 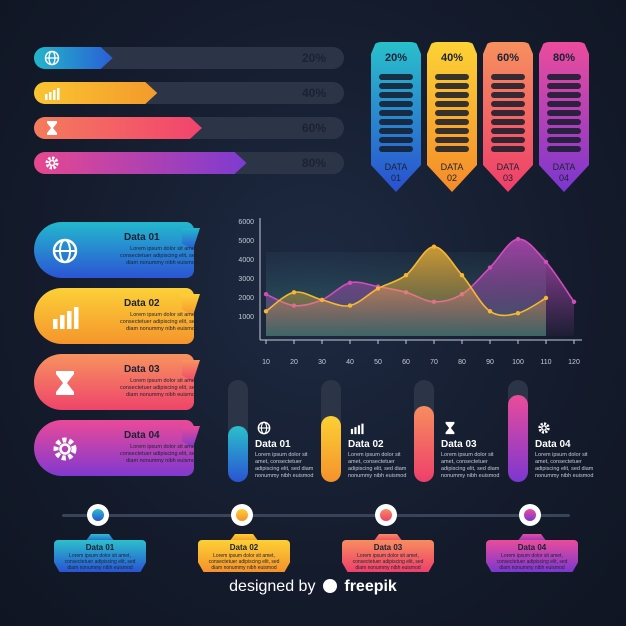 I want to click on progress-bar: 40%, so click(x=189, y=93).